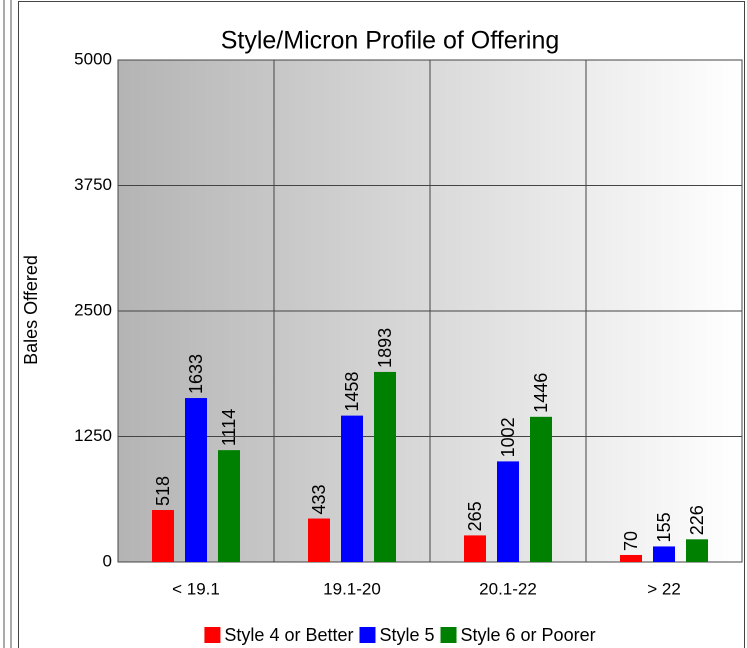  Describe the element at coordinates (196, 374) in the screenshot. I see `value-label: 1633` at that location.